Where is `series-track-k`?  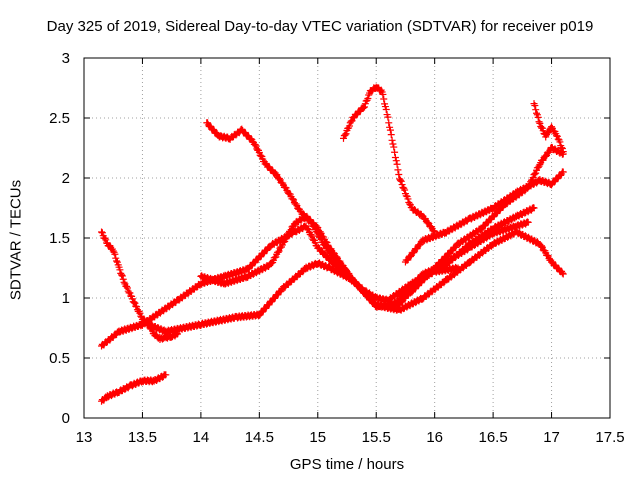 series-track-k is located at coordinates (548, 128).